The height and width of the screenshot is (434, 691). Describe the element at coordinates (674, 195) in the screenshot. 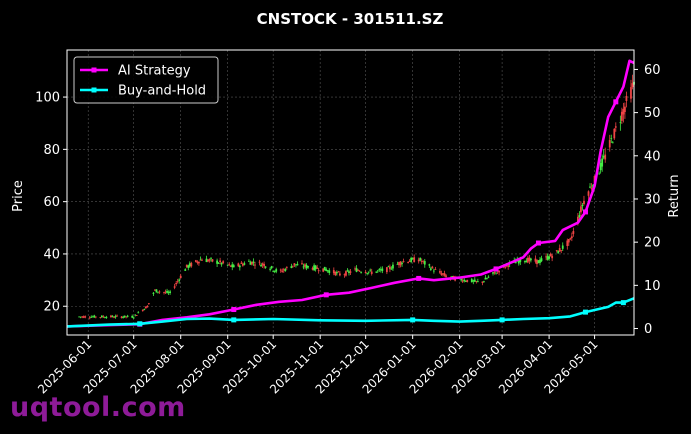

I see `y-axis-label-right: Return` at that location.